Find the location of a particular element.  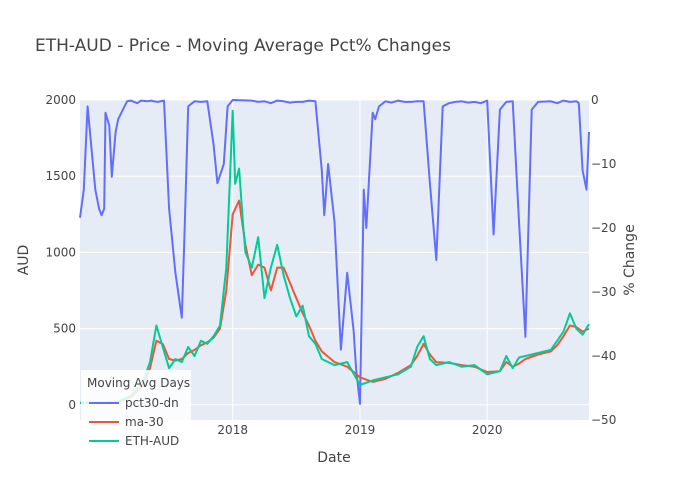

y-tick-label: 2000 is located at coordinates (60, 100).